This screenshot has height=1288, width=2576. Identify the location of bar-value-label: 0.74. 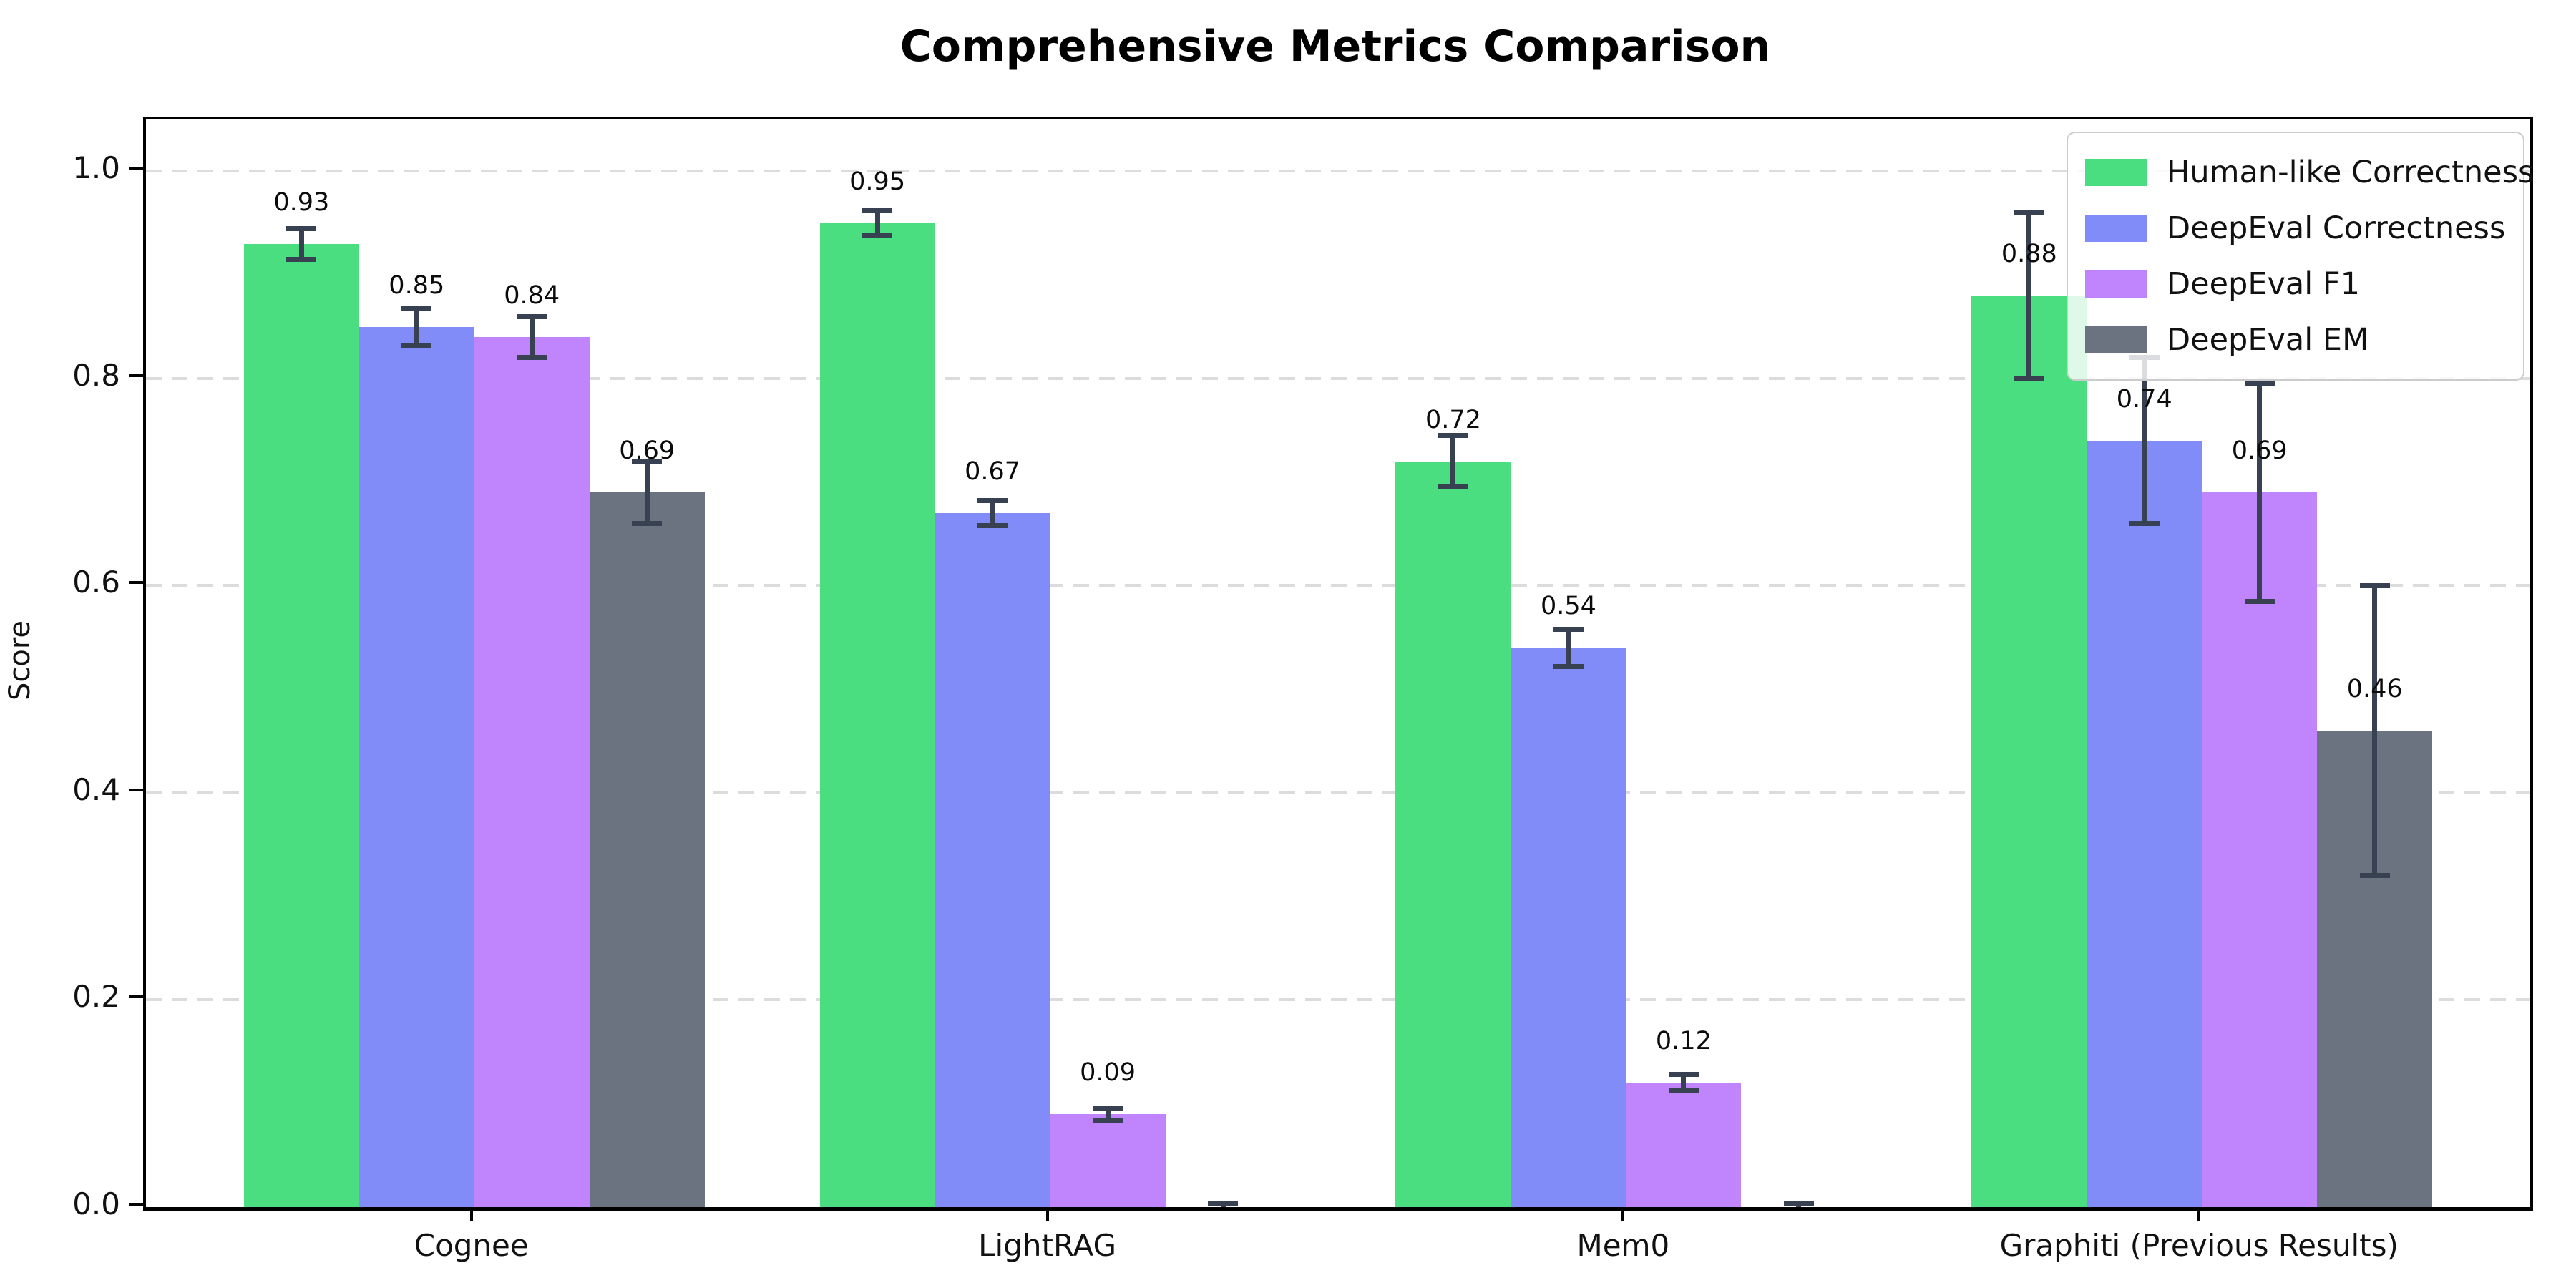
(2144, 399).